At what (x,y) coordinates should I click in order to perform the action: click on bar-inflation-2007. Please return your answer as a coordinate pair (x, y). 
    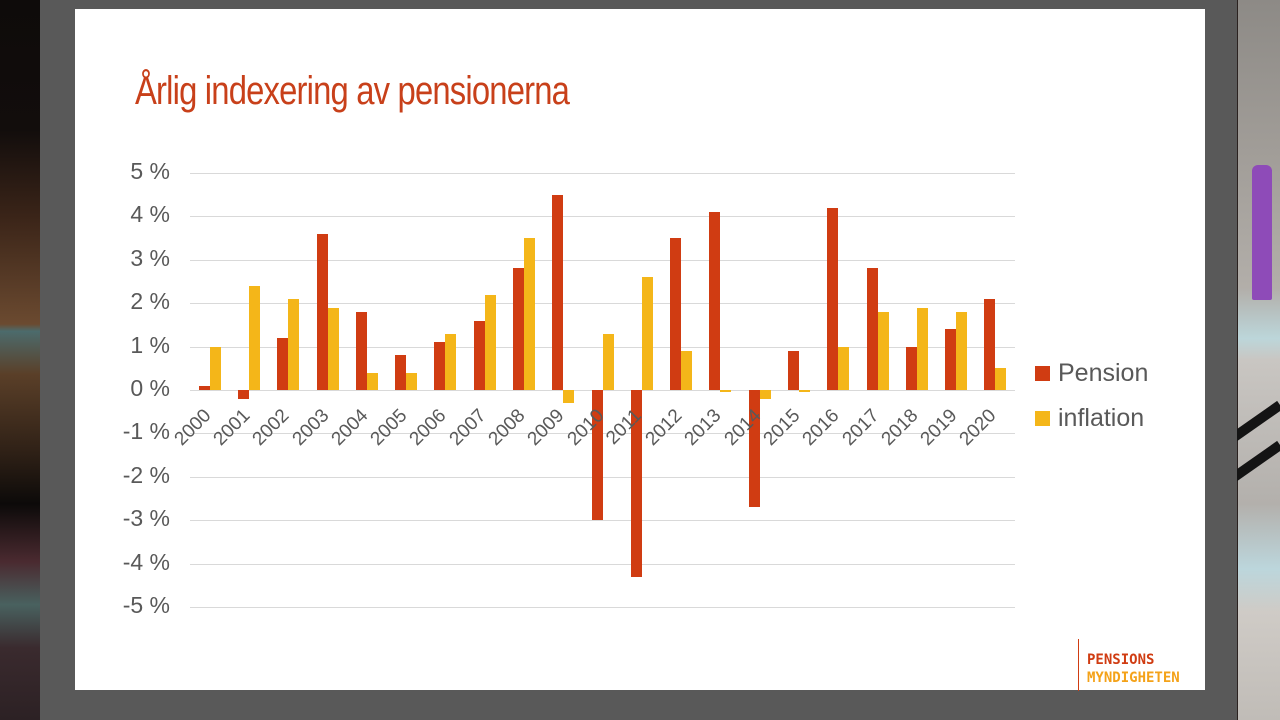
    Looking at the image, I should click on (490, 342).